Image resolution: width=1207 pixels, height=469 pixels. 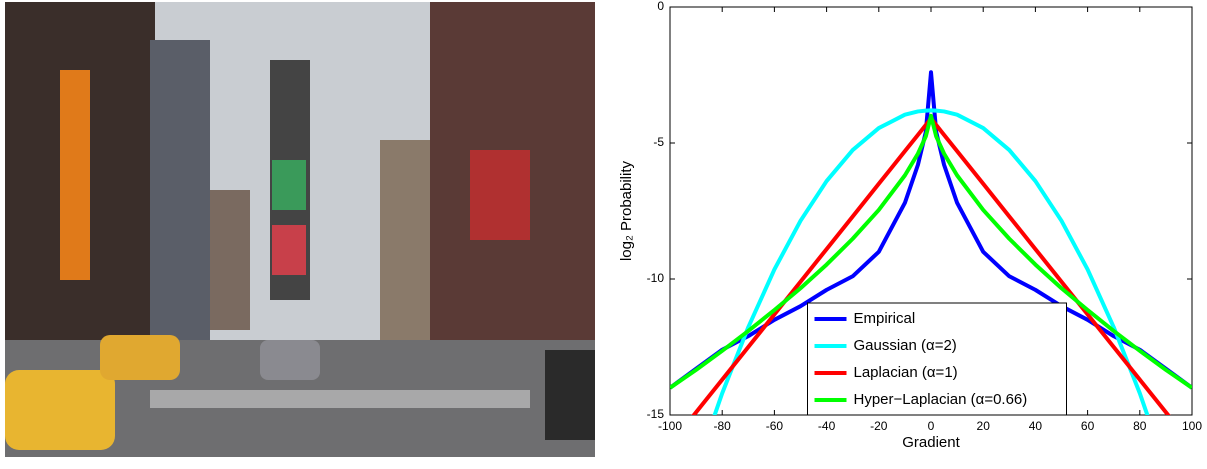 What do you see at coordinates (905, 345) in the screenshot?
I see `legend-label: Gaussian (α=2)` at bounding box center [905, 345].